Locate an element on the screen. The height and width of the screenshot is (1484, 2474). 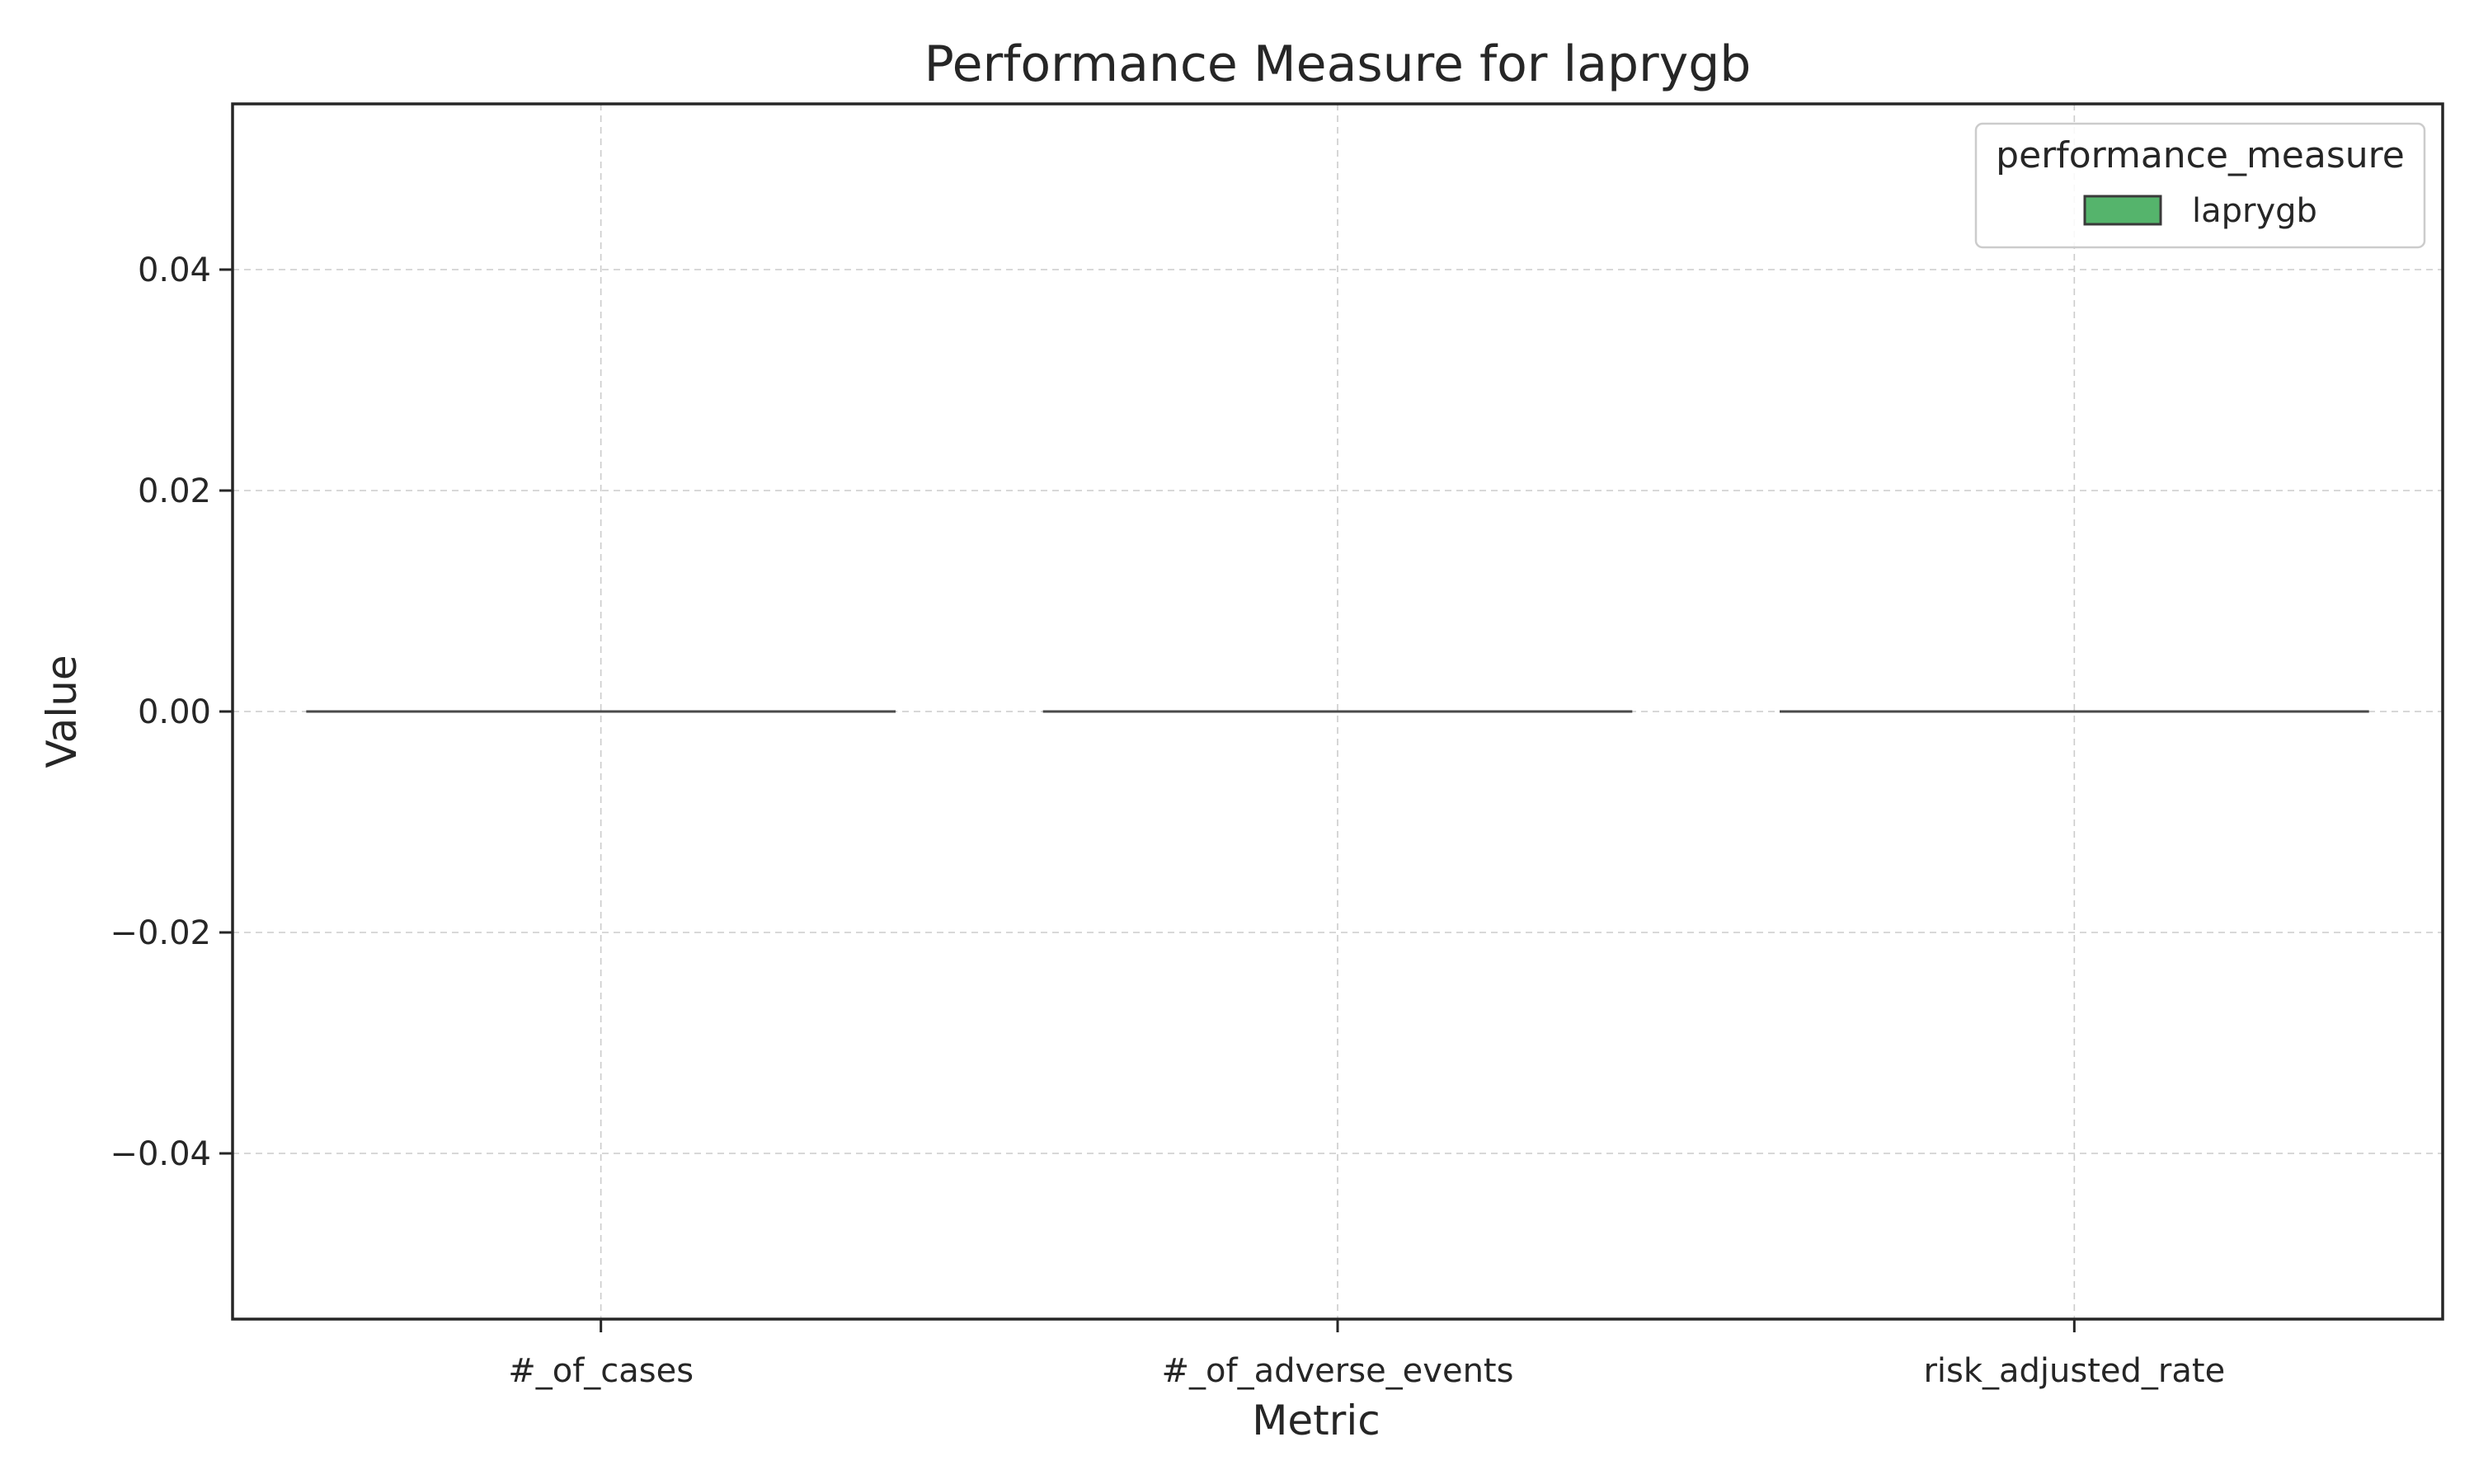
y-axis-label: Value is located at coordinates (62, 711).